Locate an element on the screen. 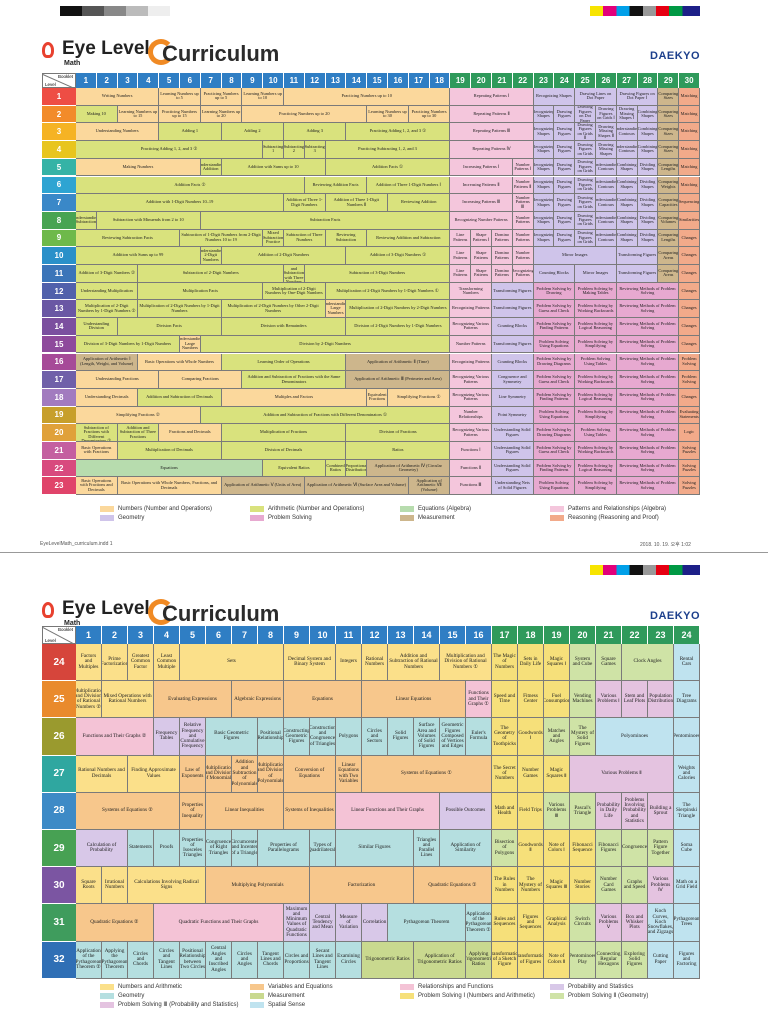  curriculum-cell: Addition of Three 1-Digit Numbers Ⅰ is located at coordinates (409, 185).